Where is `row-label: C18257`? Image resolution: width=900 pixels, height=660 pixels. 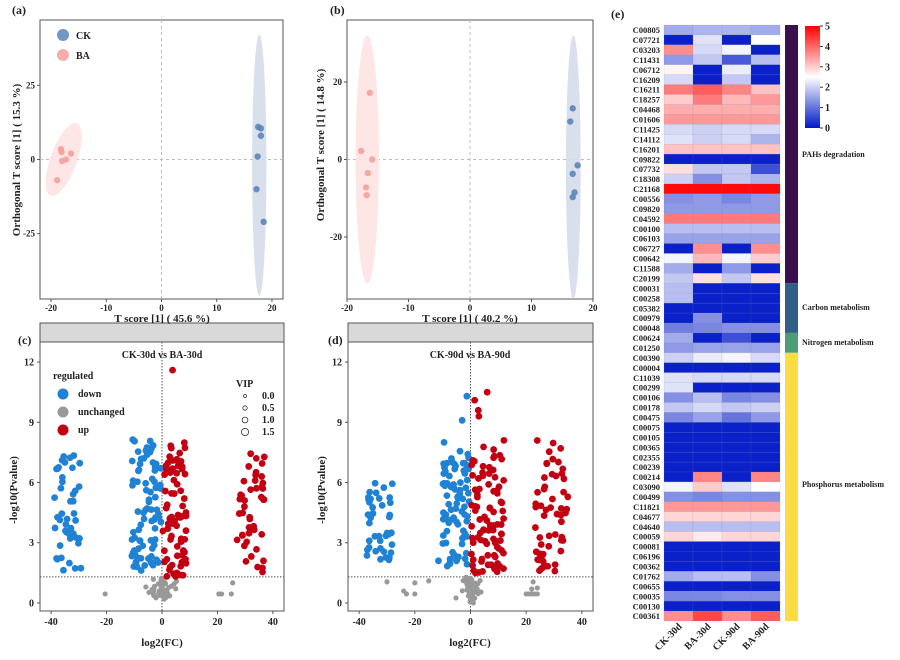
row-label: C18257 is located at coordinates (647, 100).